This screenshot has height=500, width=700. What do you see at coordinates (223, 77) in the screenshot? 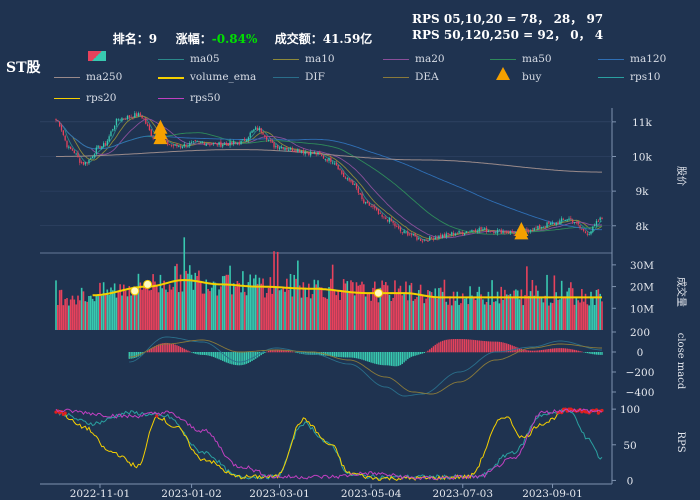
I see `legend-label-volume_ema: volume_ema` at bounding box center [223, 77].